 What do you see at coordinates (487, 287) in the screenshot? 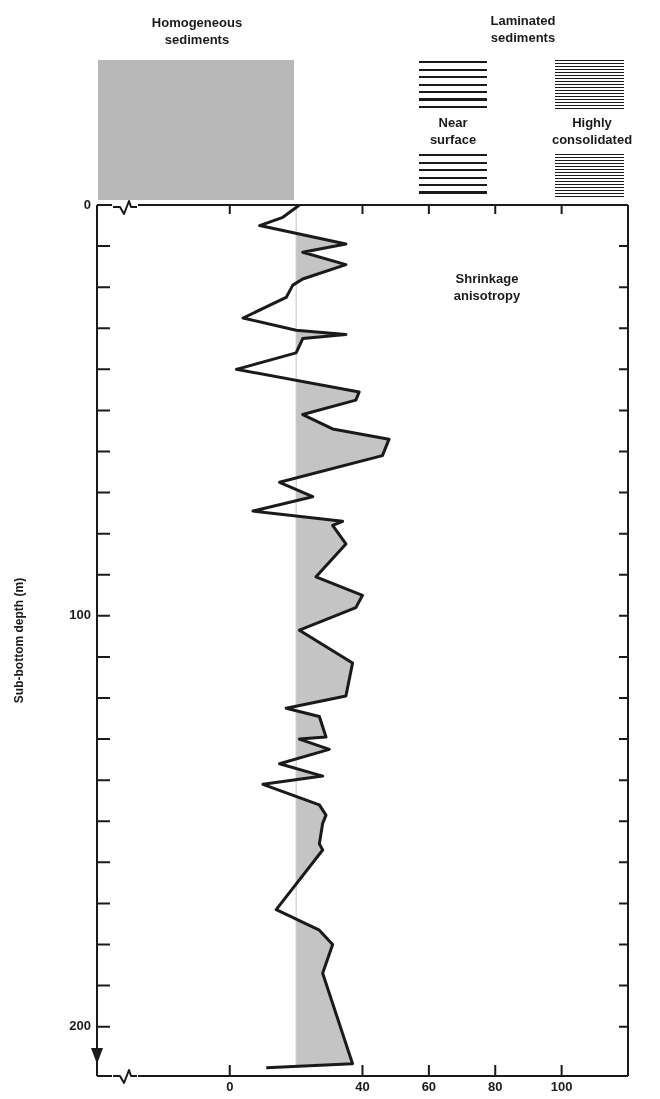
I see `annotation: Shrinkage anisotropy` at bounding box center [487, 287].